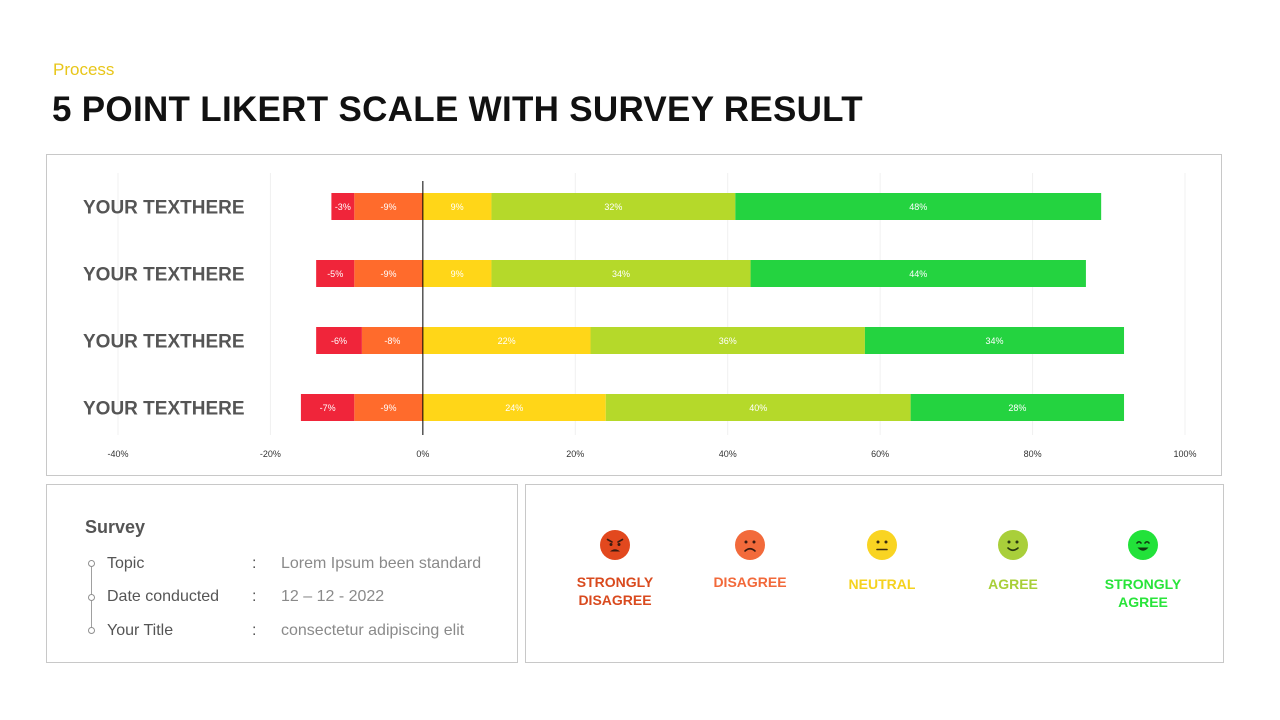 The height and width of the screenshot is (720, 1280). What do you see at coordinates (728, 454) in the screenshot?
I see `x-tick-label: 40%` at bounding box center [728, 454].